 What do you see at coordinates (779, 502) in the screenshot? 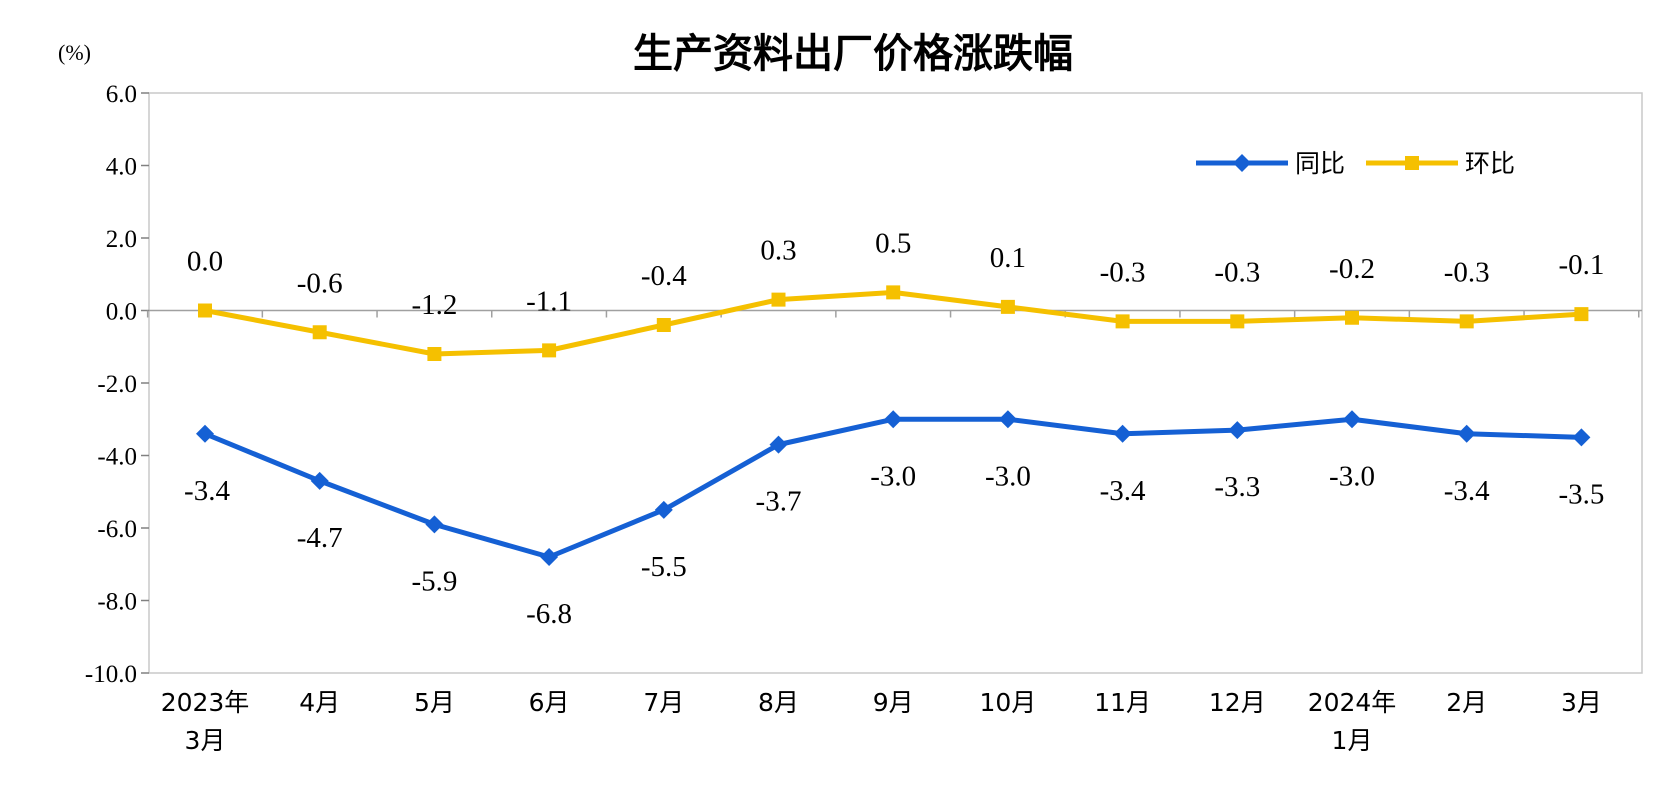
I see `data-label: -3.7` at bounding box center [779, 502].